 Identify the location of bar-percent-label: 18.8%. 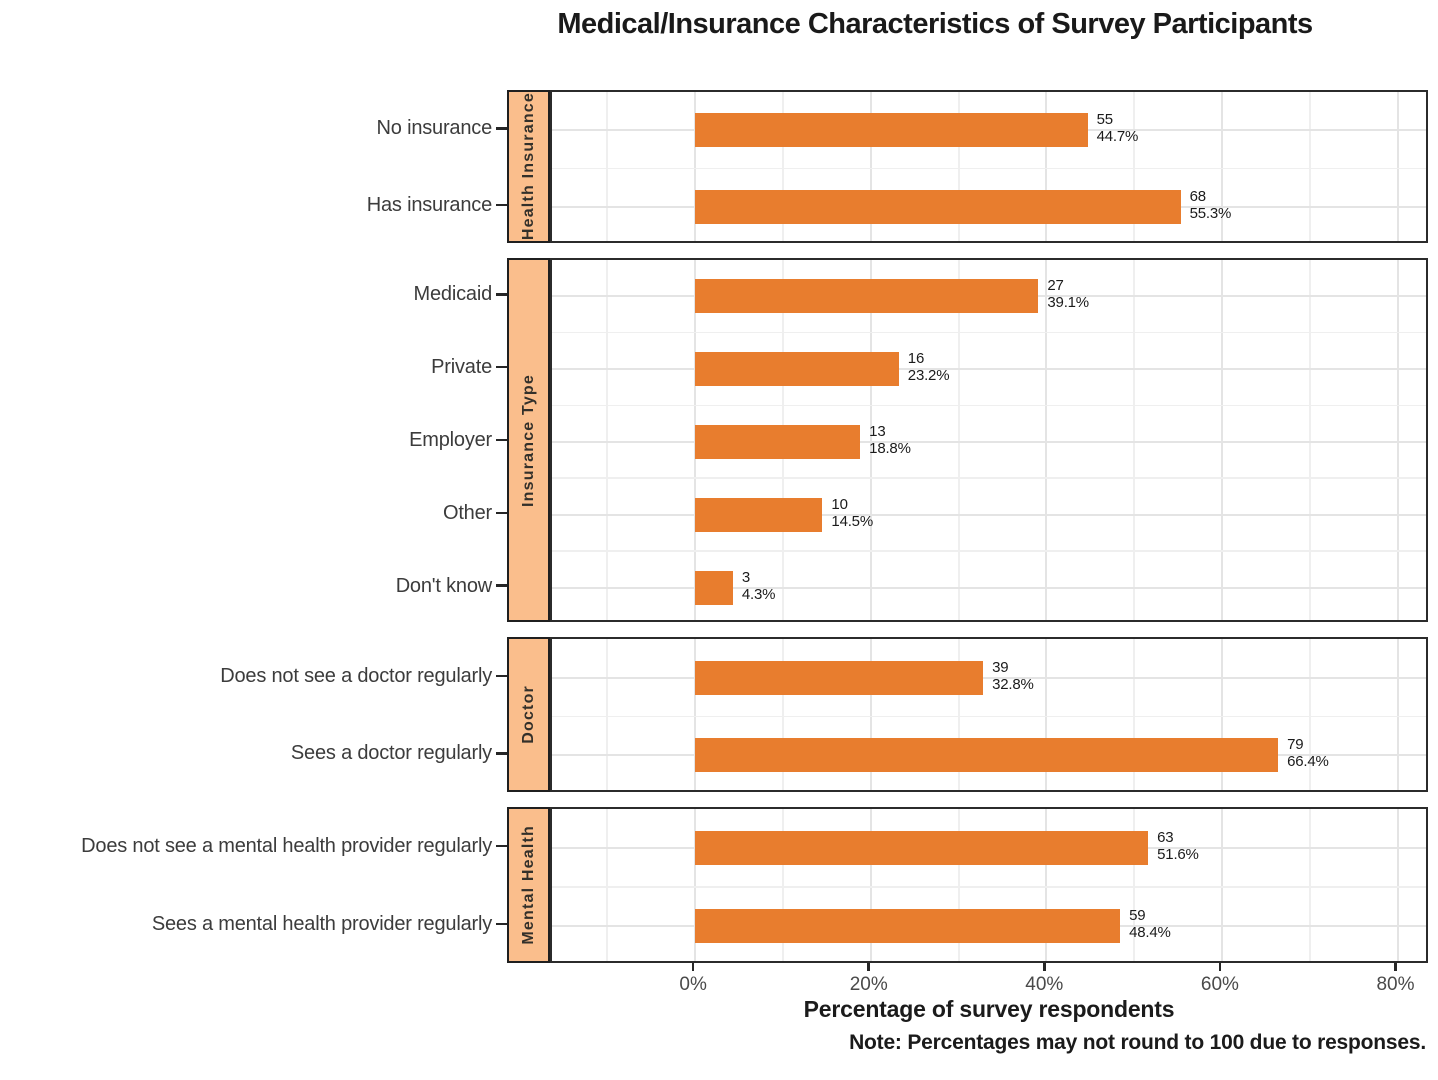
(890, 448).